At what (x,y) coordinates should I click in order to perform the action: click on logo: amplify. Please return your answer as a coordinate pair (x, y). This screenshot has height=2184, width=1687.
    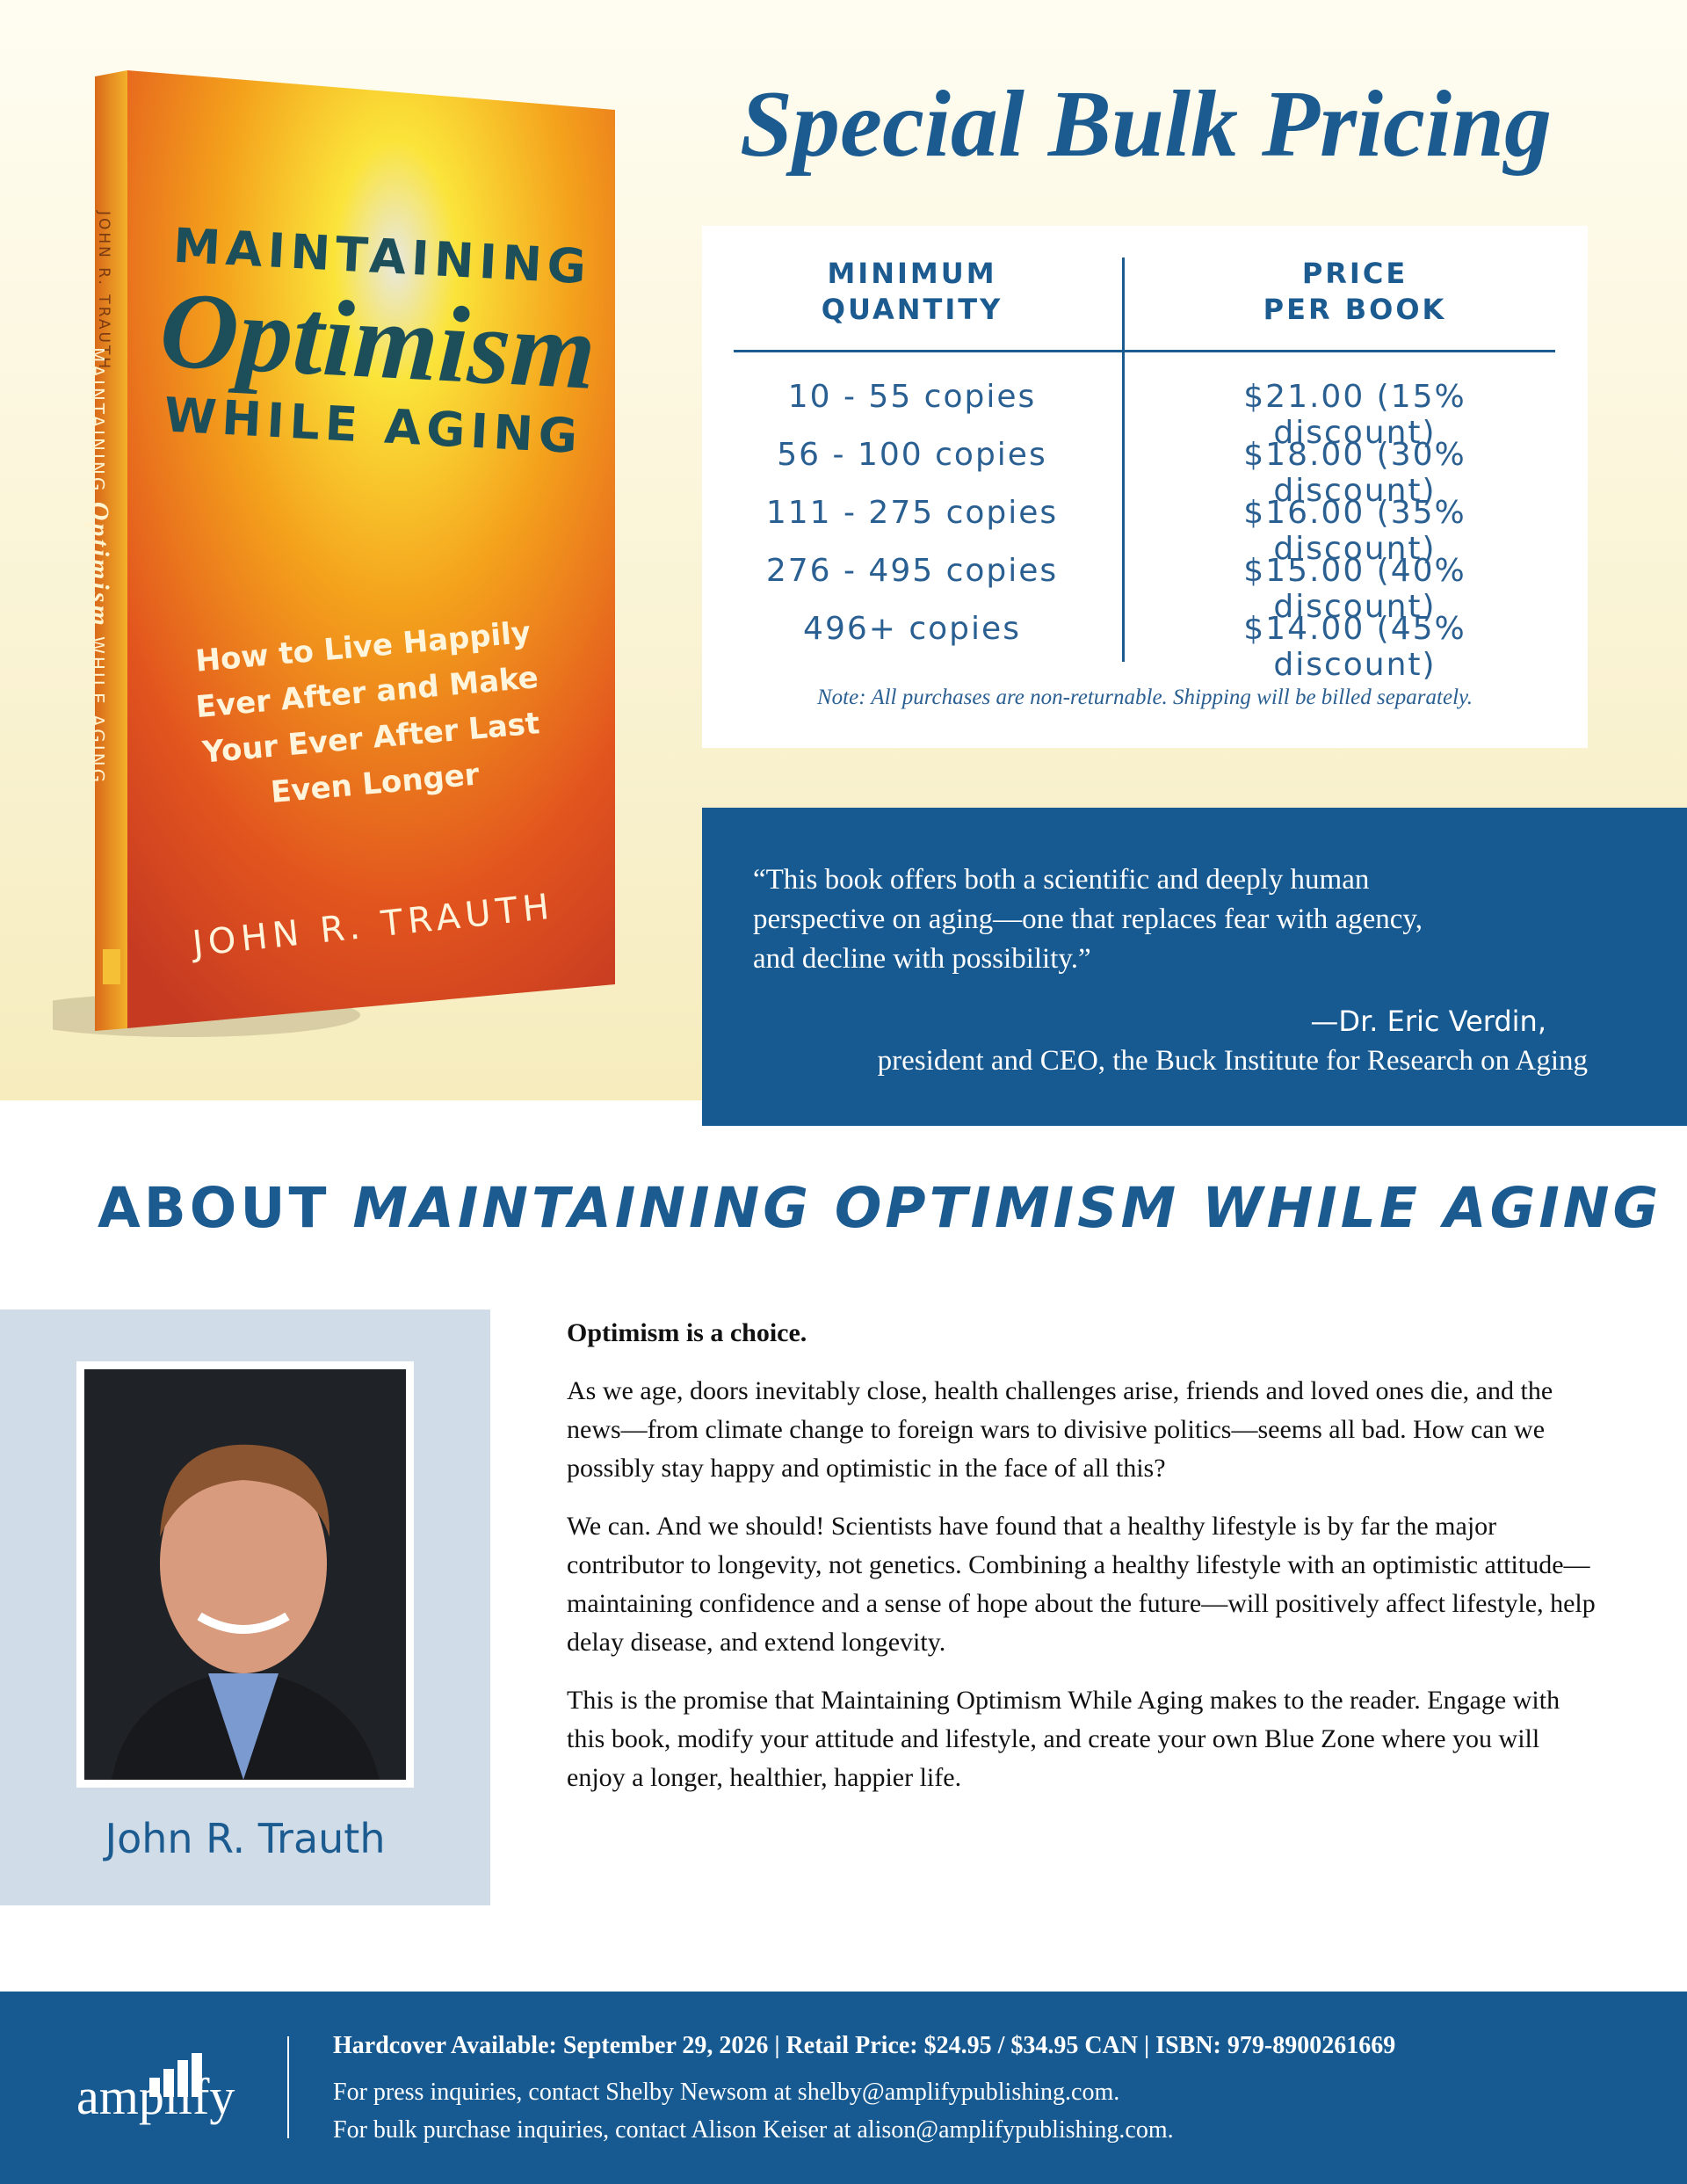
    Looking at the image, I should click on (155, 2096).